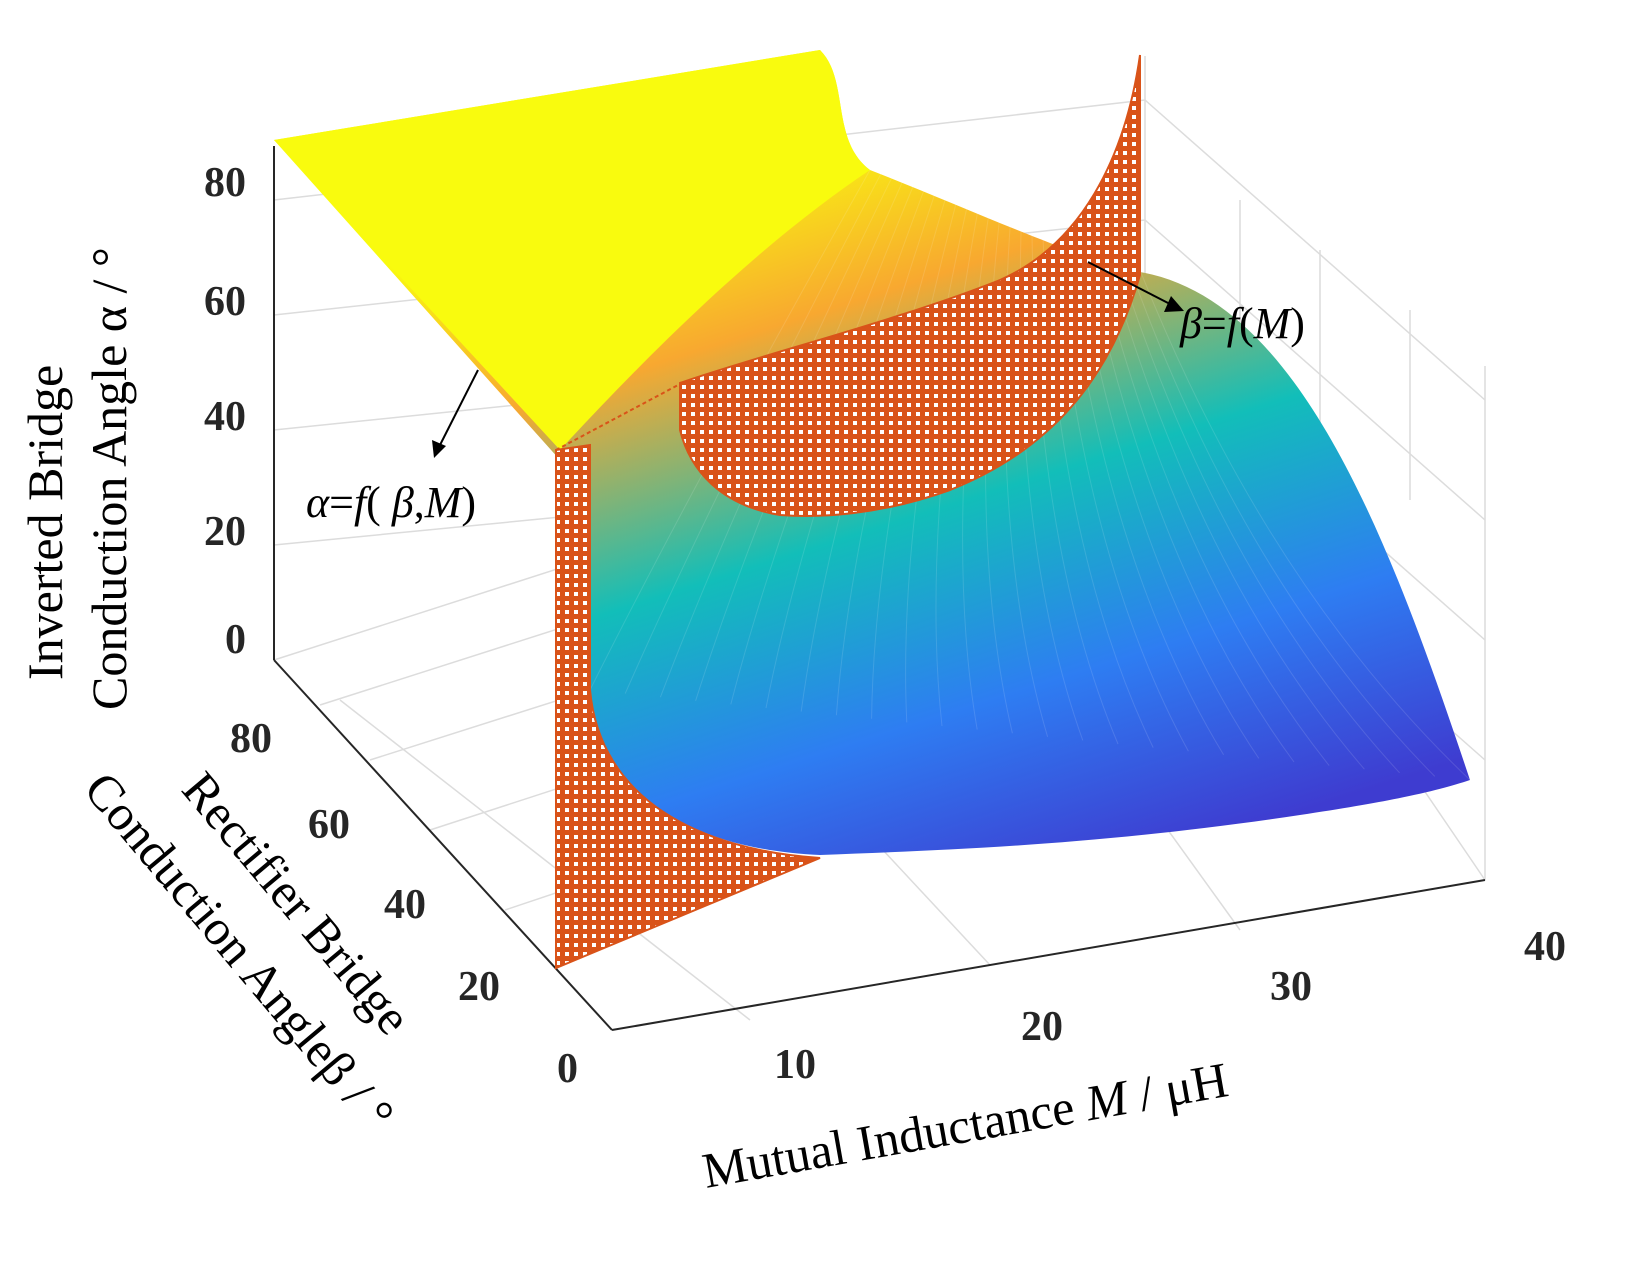  What do you see at coordinates (618, 417) in the screenshot?
I see `curtain-top-edge` at bounding box center [618, 417].